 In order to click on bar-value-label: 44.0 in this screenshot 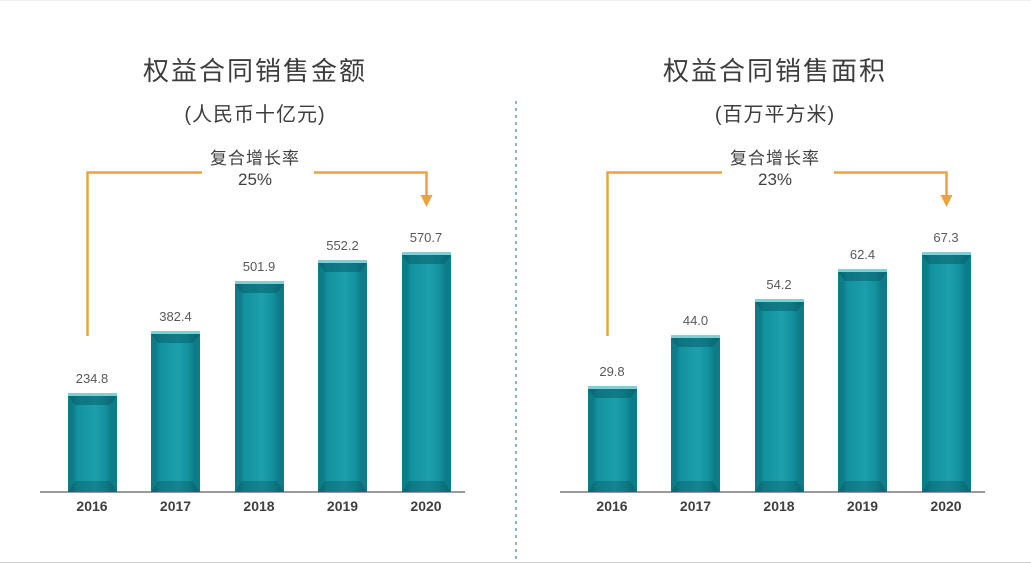, I will do `click(695, 320)`.